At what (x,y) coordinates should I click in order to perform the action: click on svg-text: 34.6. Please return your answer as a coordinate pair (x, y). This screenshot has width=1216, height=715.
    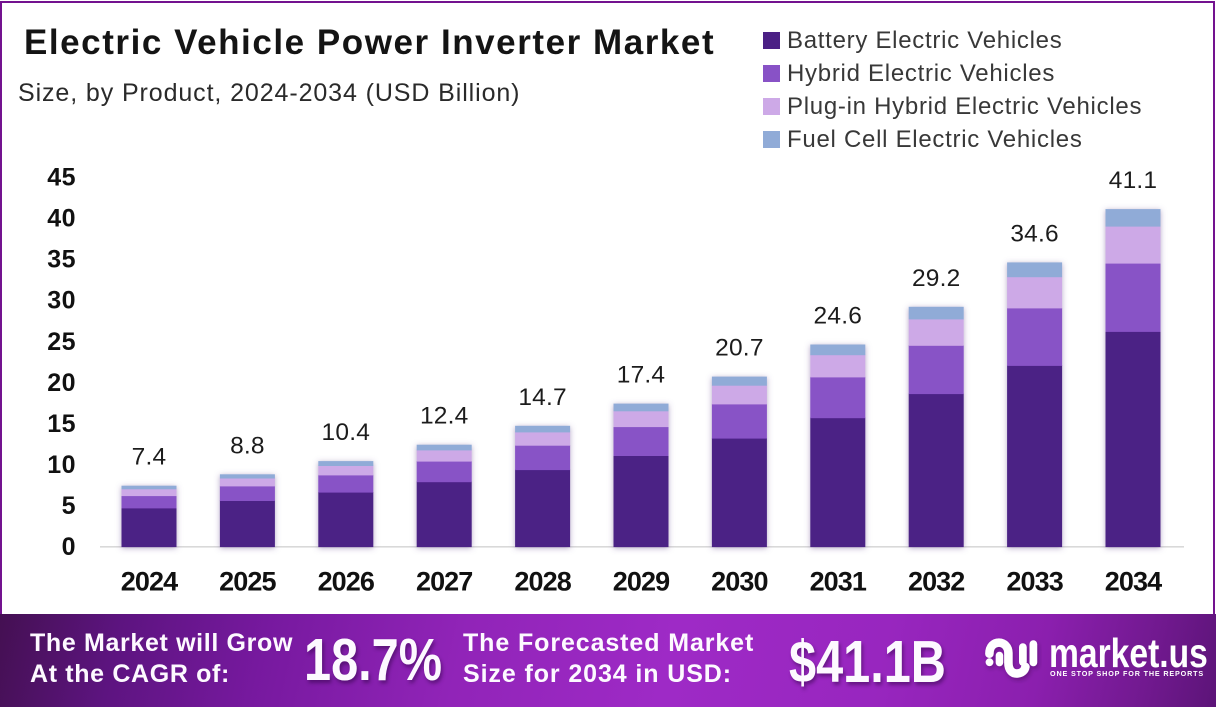
    Looking at the image, I should click on (1034, 233).